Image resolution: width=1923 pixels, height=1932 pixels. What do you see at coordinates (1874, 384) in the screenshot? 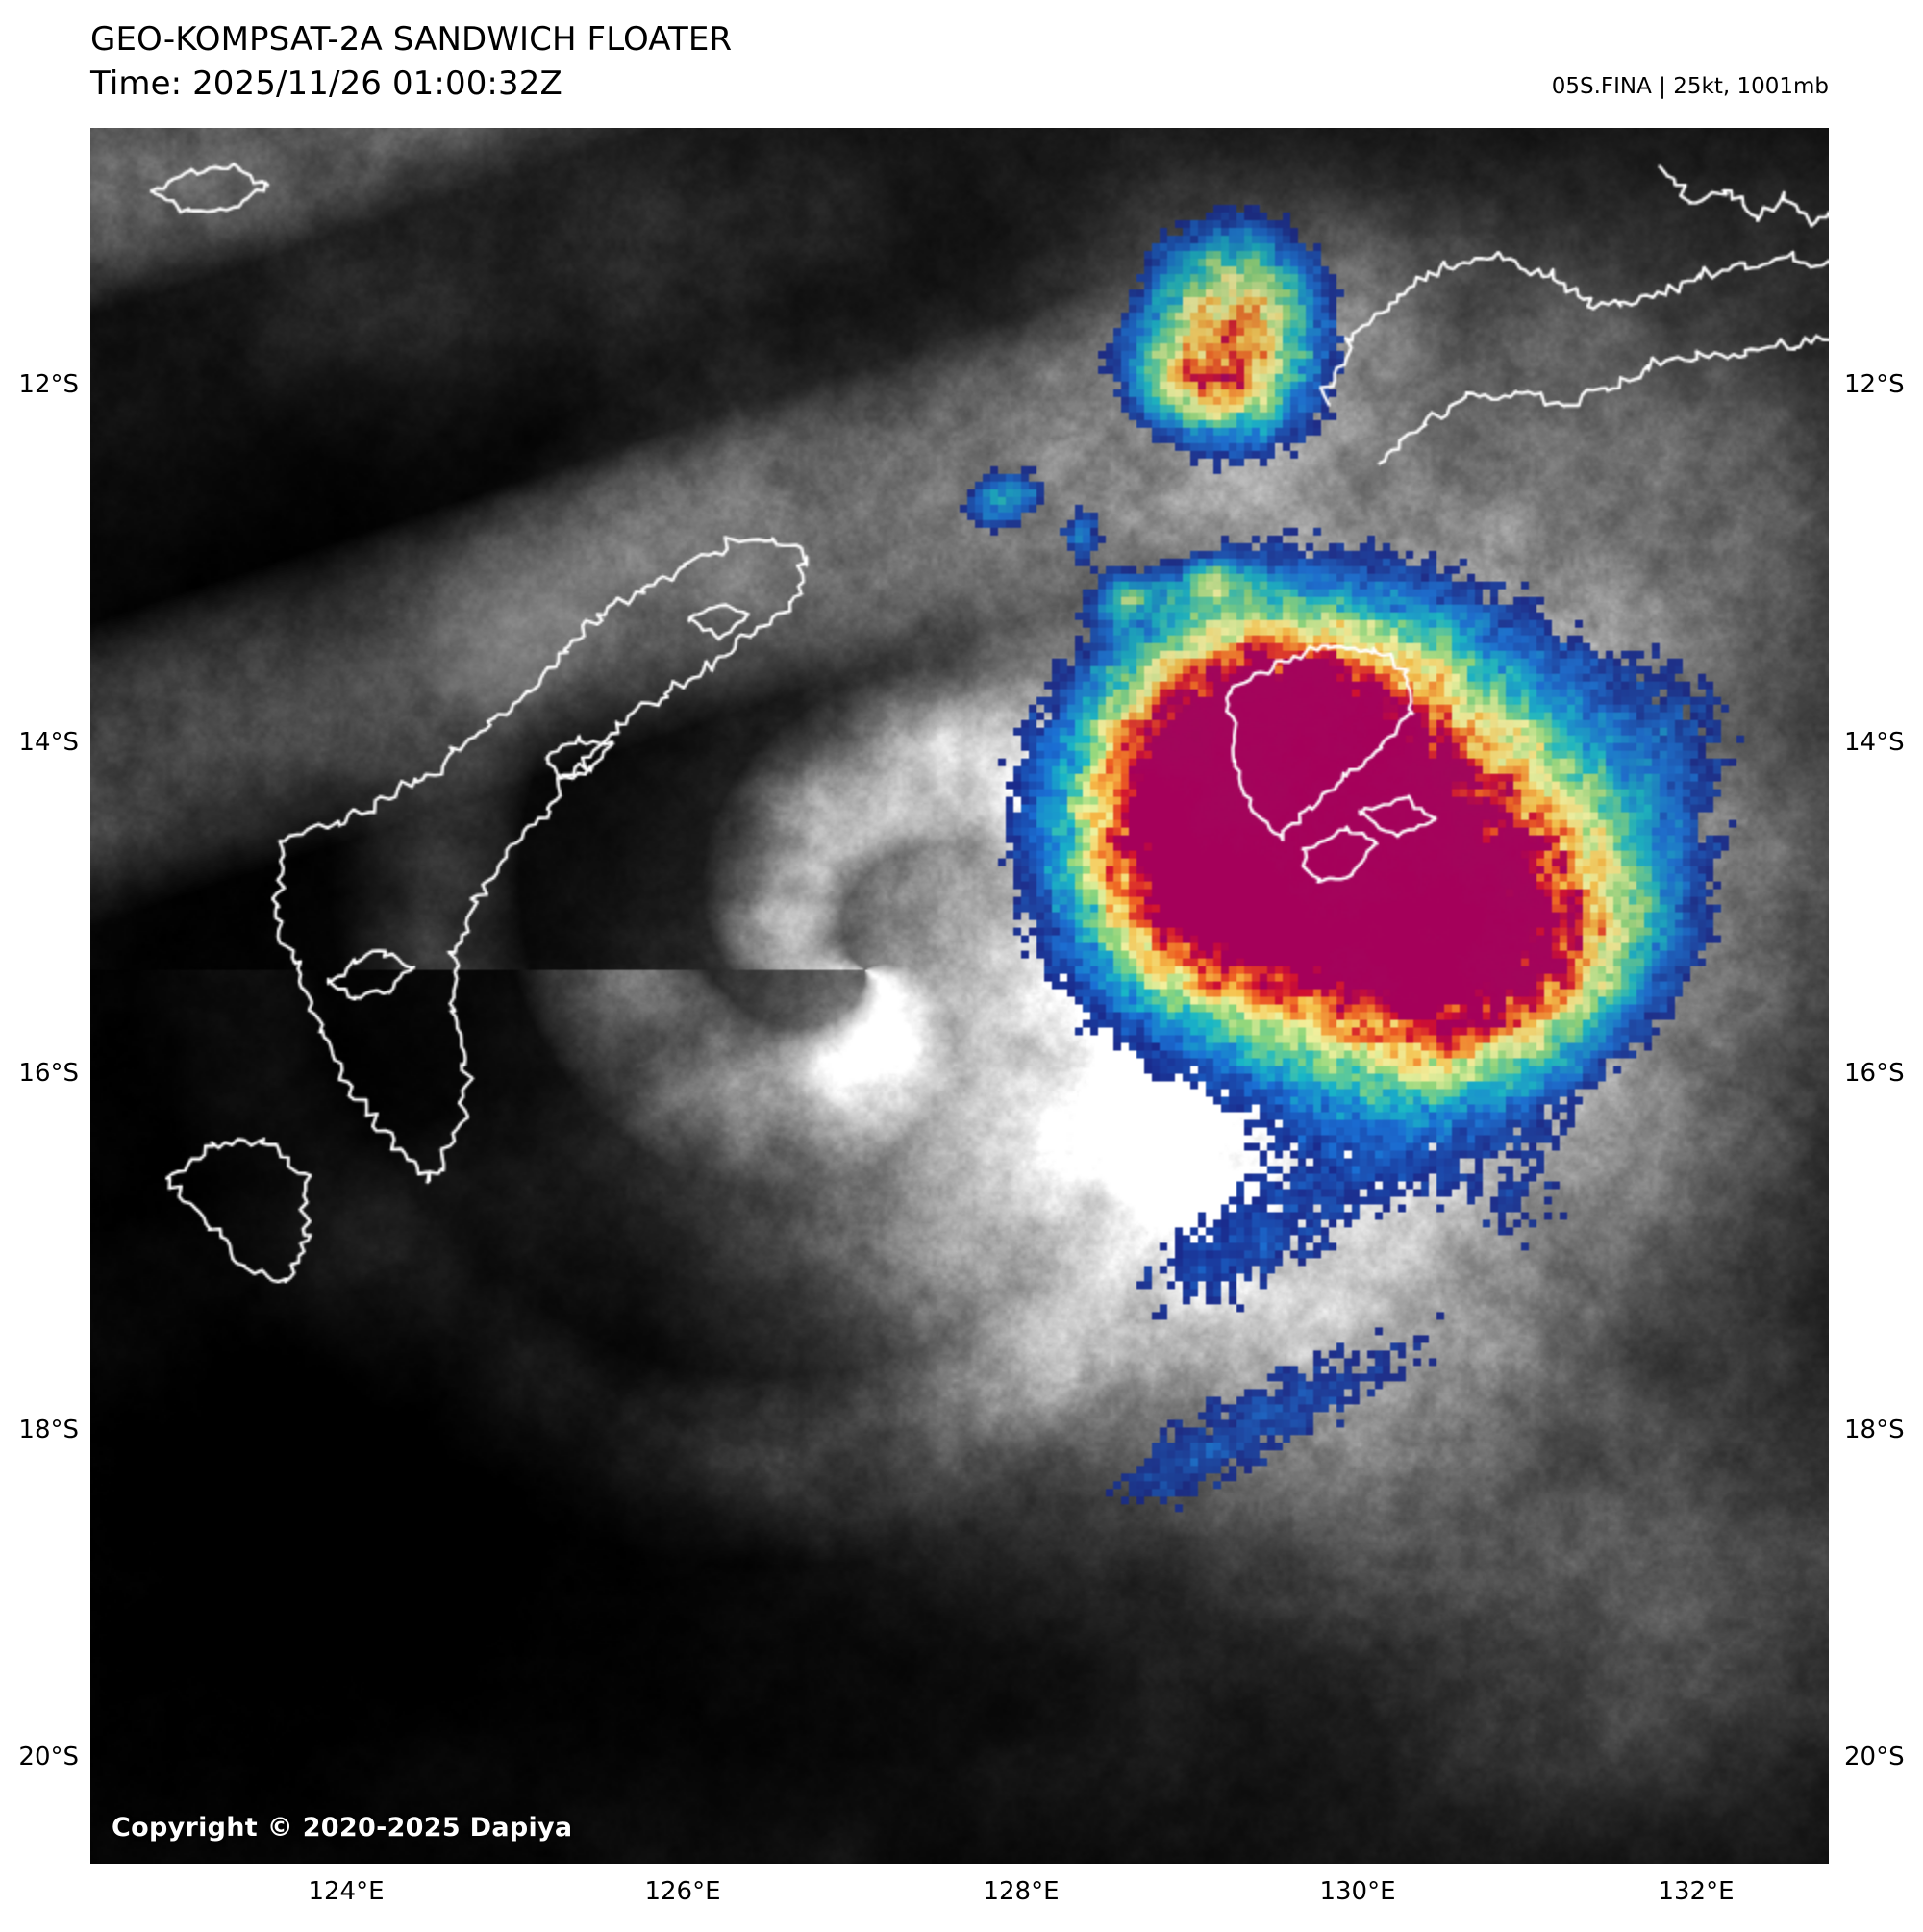
I see `lat-tick-label-right: 12°S` at bounding box center [1874, 384].